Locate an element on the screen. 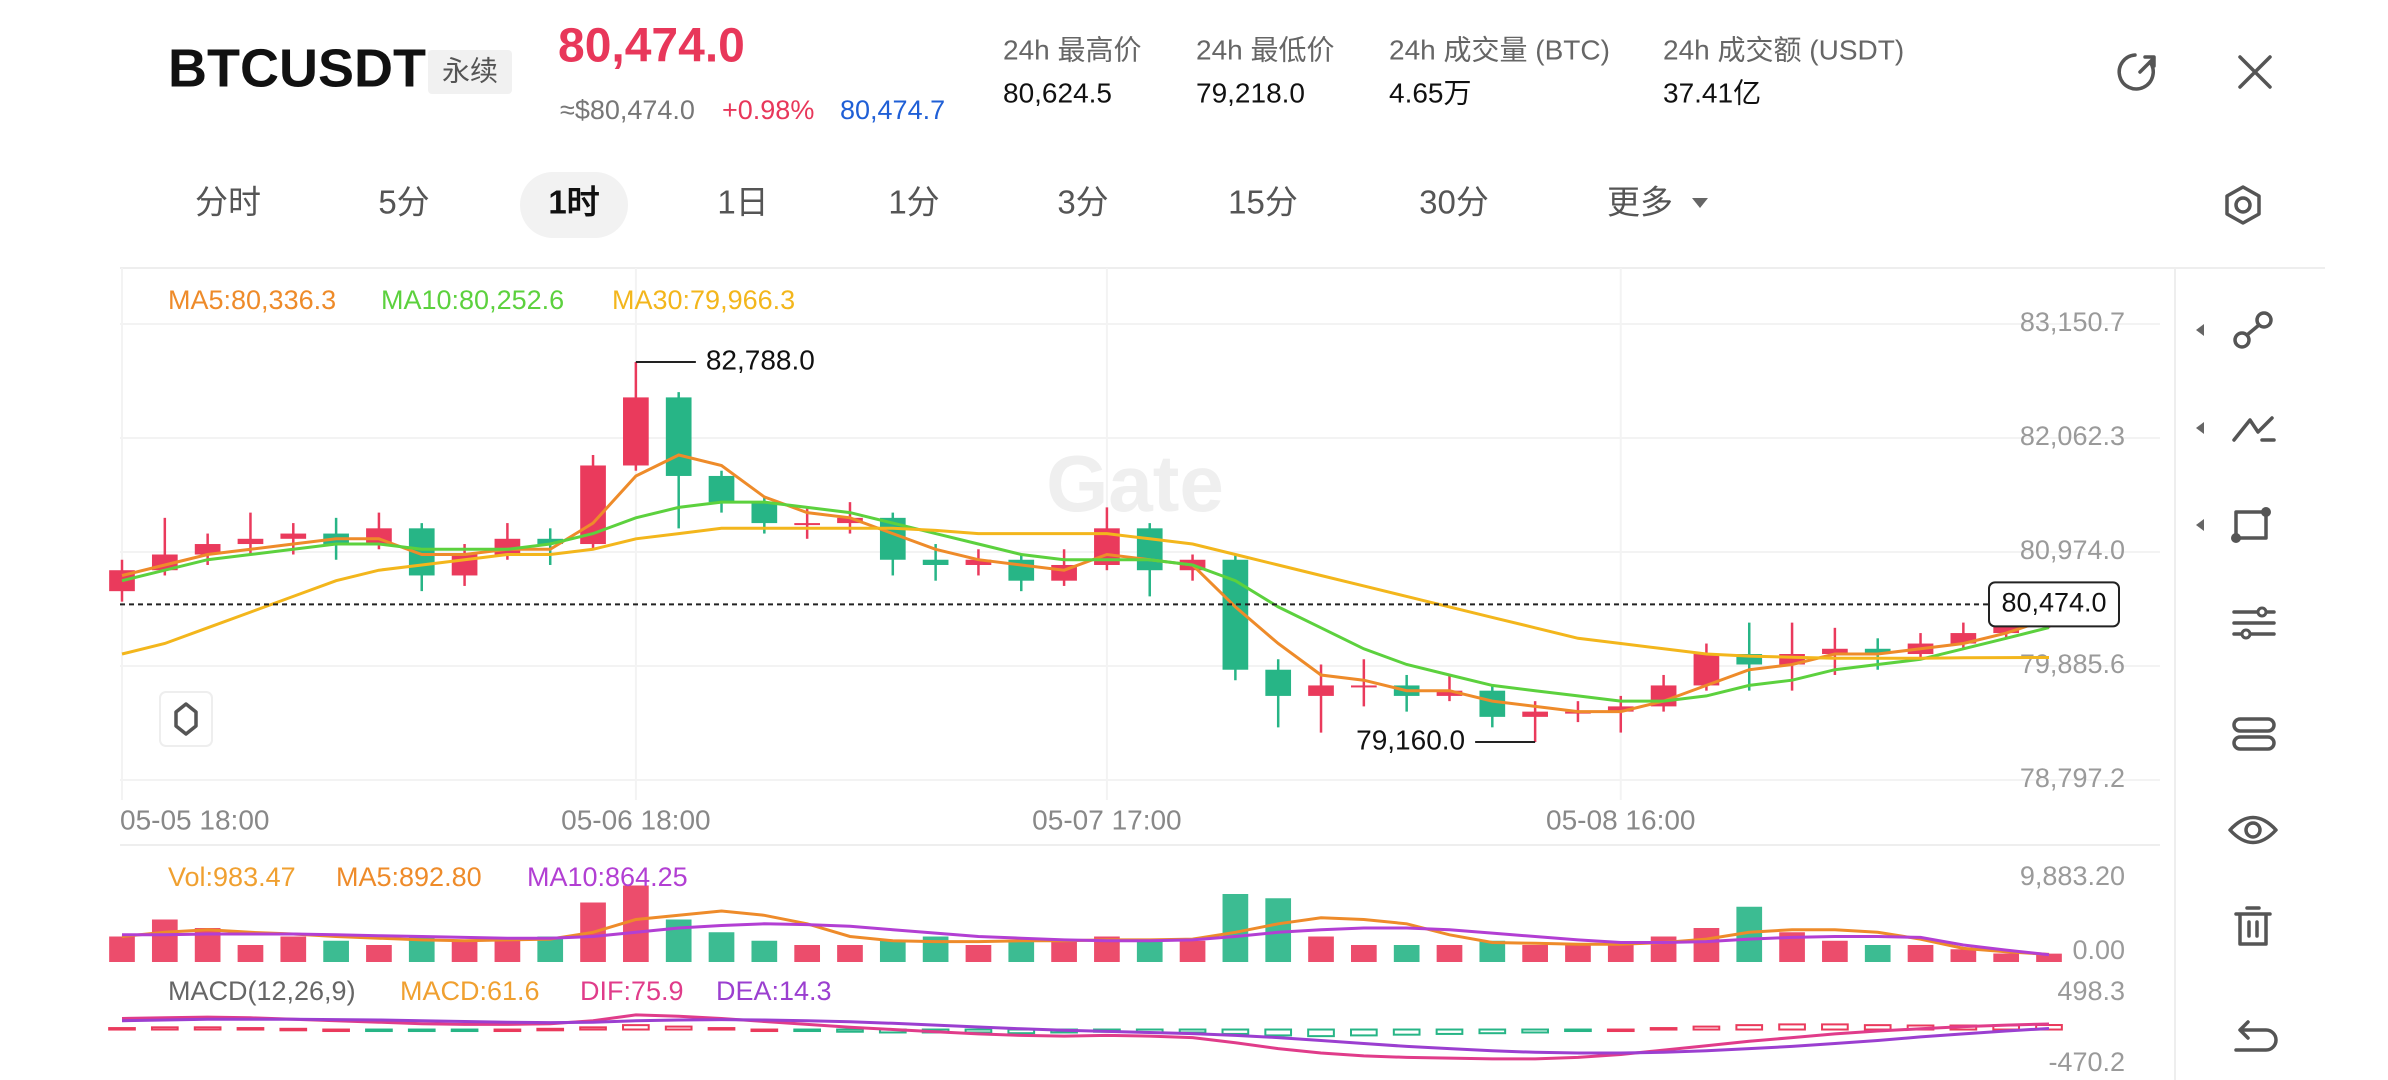 This screenshot has height=1080, width=2388. timeframe-tab: 5分 is located at coordinates (403, 202).